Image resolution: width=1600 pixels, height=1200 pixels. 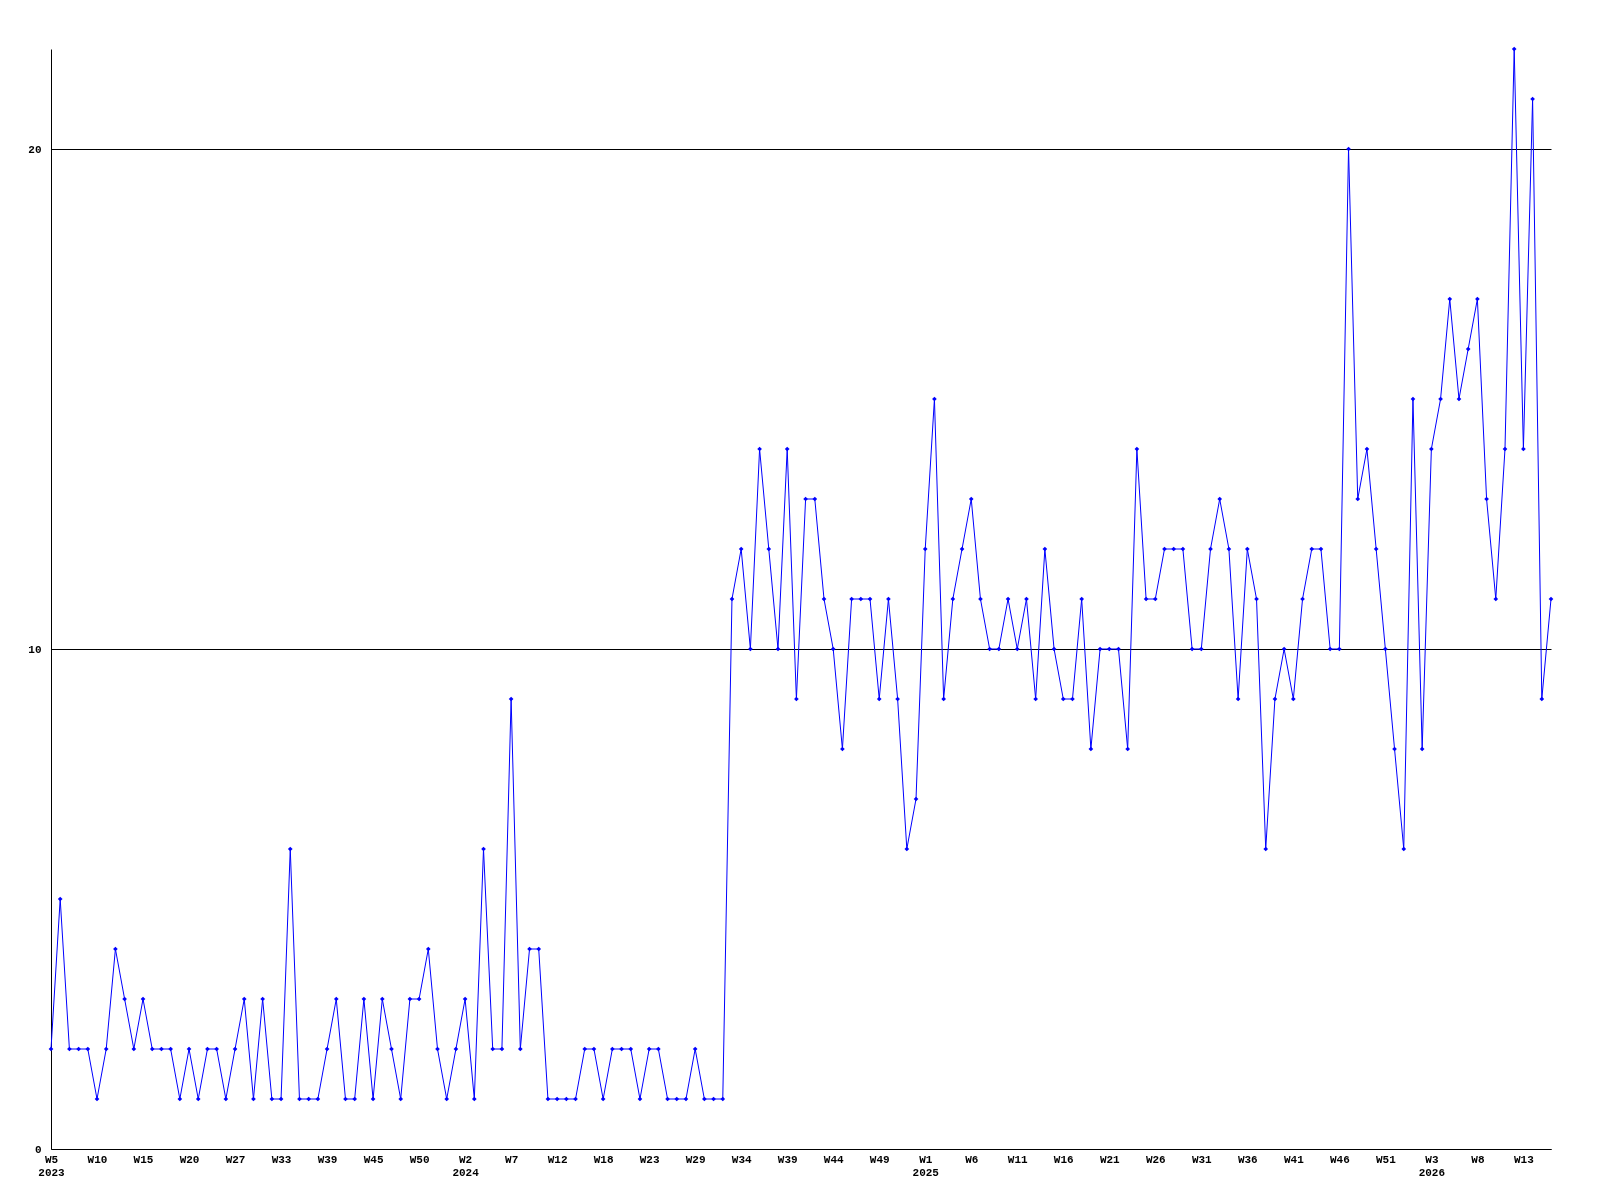 I want to click on x-tick-label: W49, so click(x=879, y=1159).